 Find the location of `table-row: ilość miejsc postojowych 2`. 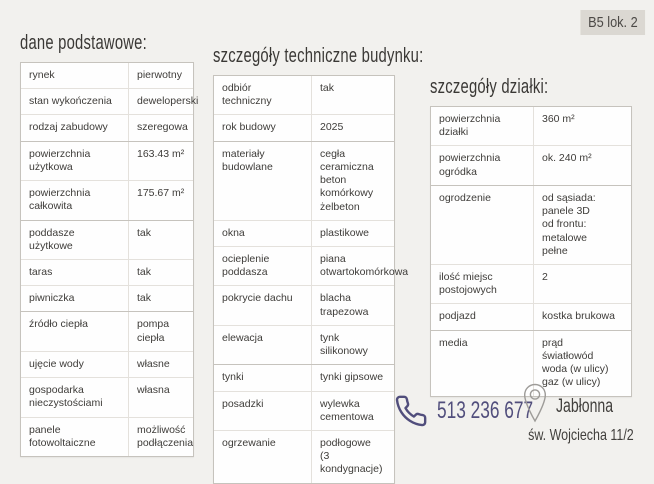

table-row: ilość miejsc postojowych 2 is located at coordinates (531, 283).